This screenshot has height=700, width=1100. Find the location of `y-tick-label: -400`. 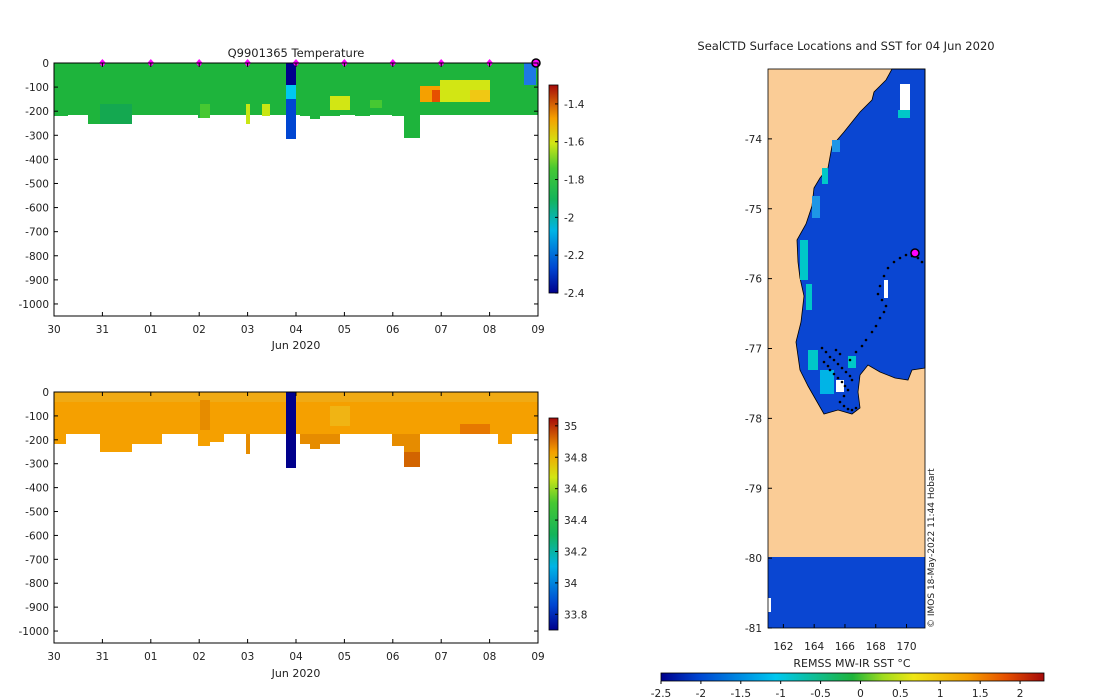

y-tick-label: -400 is located at coordinates (37, 489).